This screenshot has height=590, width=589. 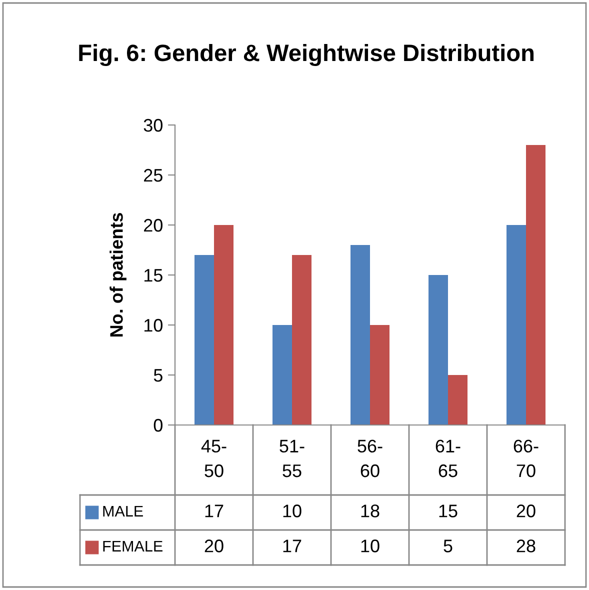 I want to click on x-tick-label: 66-70, so click(x=526, y=459).